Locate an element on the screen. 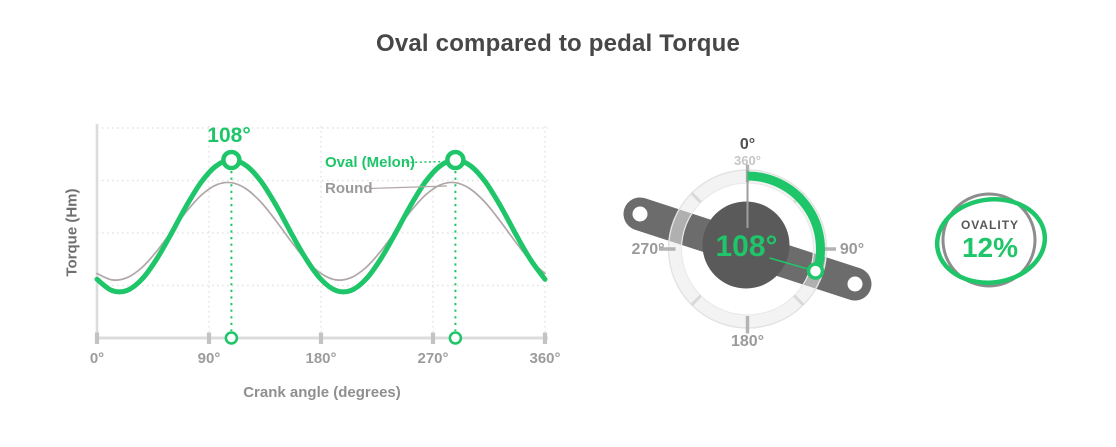 The width and height of the screenshot is (1116, 447). pedal-hole-left is located at coordinates (640, 214).